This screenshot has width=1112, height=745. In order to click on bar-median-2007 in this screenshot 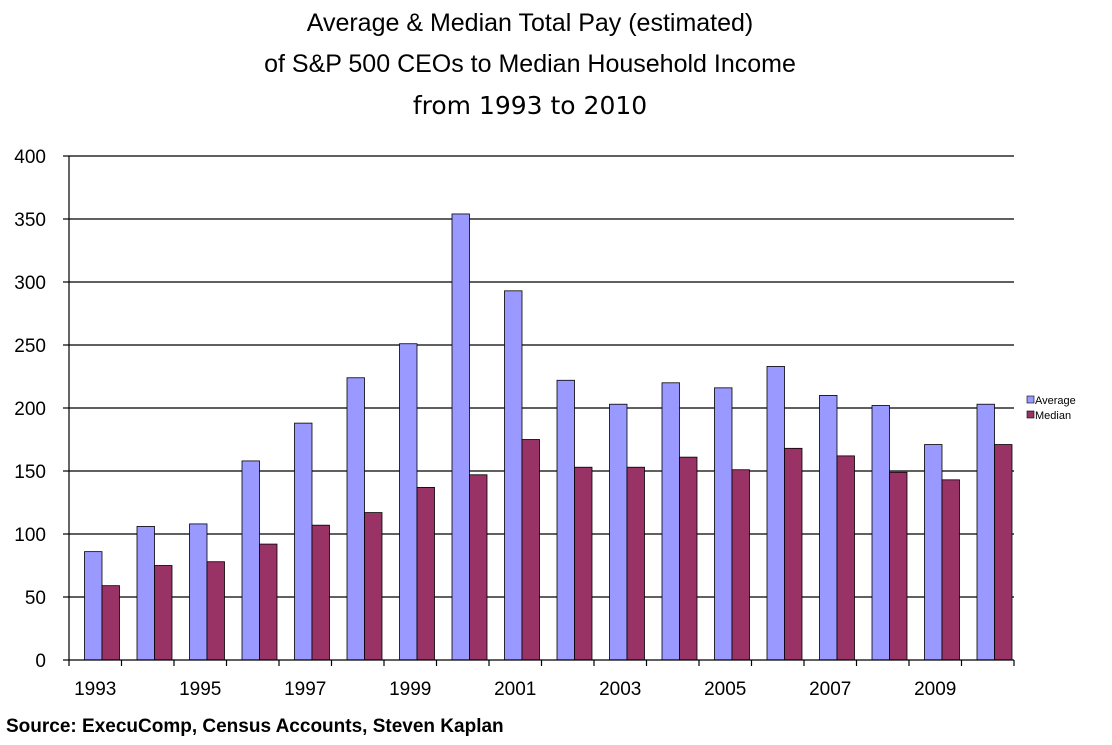, I will do `click(845, 558)`.